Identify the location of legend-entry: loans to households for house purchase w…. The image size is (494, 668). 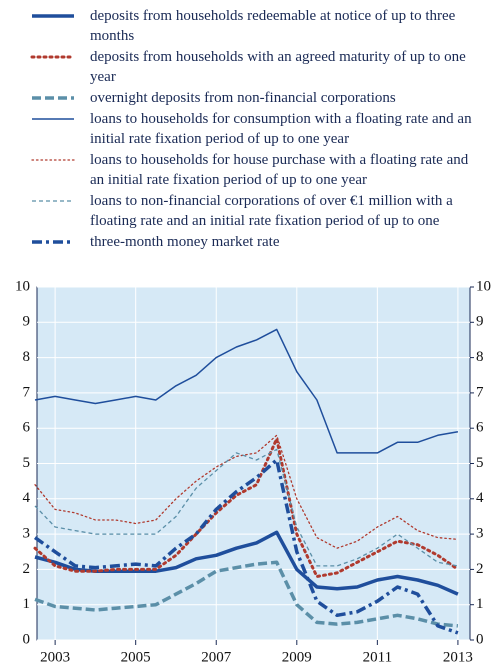
(247, 170).